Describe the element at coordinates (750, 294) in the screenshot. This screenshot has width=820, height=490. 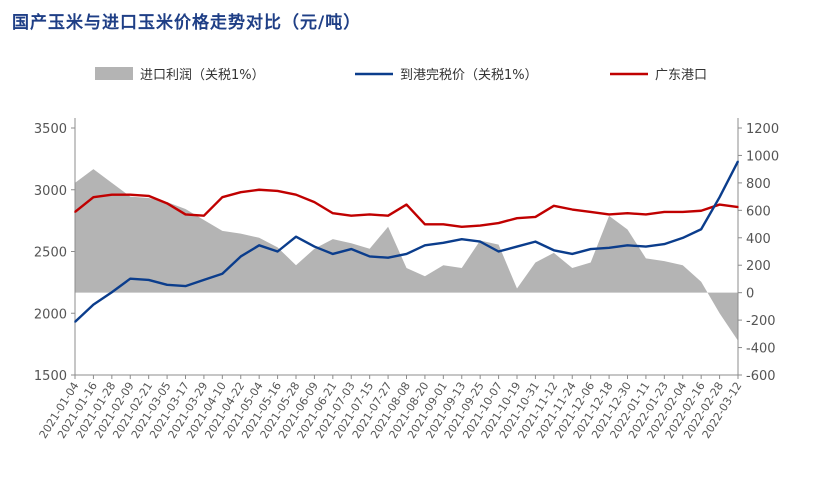
I see `y-right-tick-label: 0` at that location.